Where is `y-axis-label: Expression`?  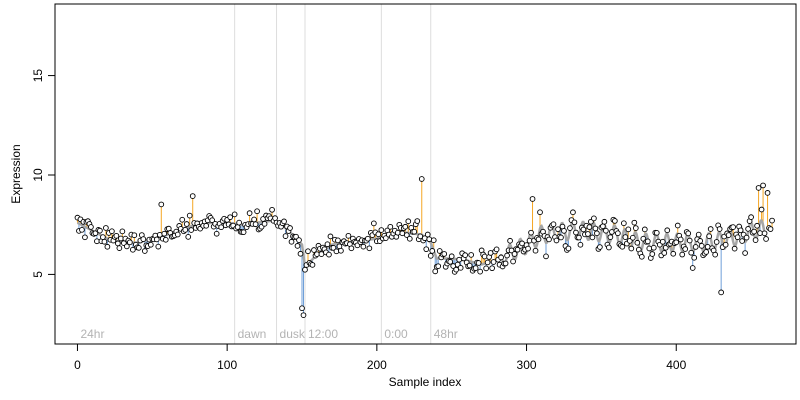 y-axis-label: Expression is located at coordinates (16, 173).